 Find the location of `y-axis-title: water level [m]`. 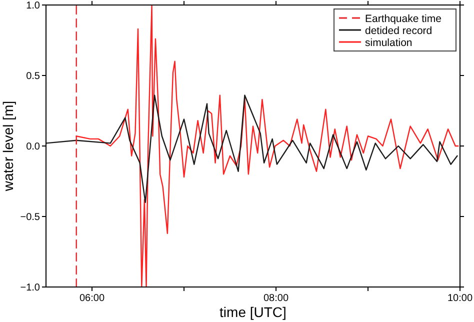

y-axis-title: water level [m] is located at coordinates (8, 146).